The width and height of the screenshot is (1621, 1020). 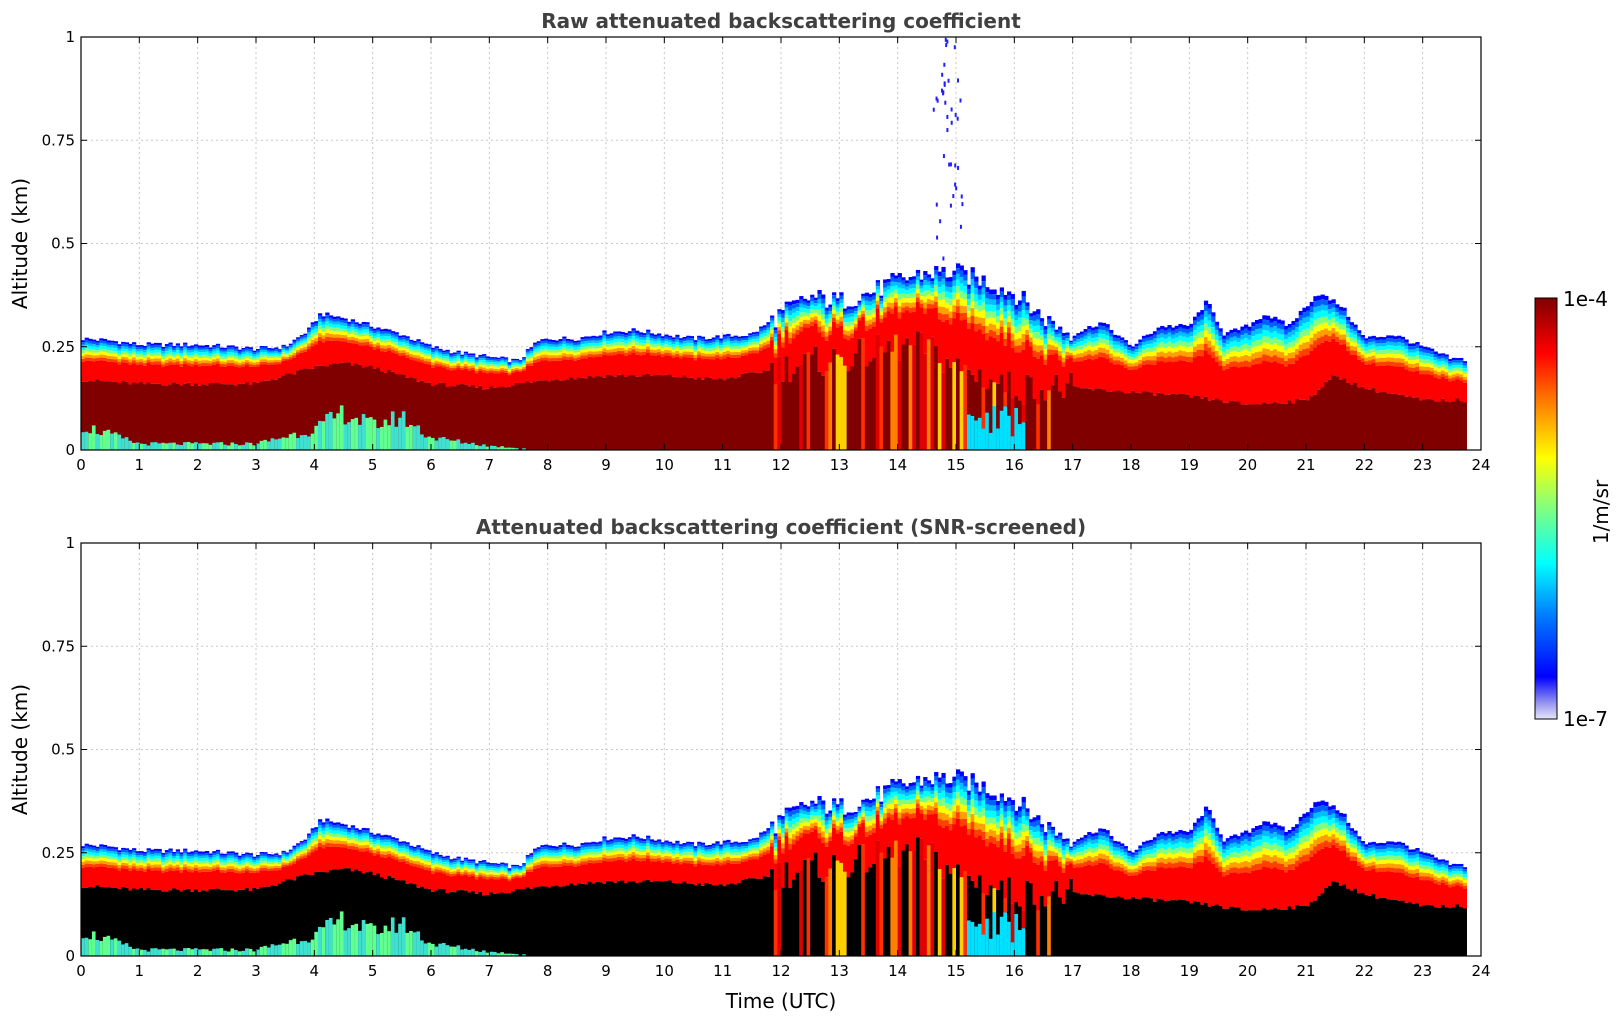 What do you see at coordinates (664, 971) in the screenshot?
I see `x-tick-label: 10` at bounding box center [664, 971].